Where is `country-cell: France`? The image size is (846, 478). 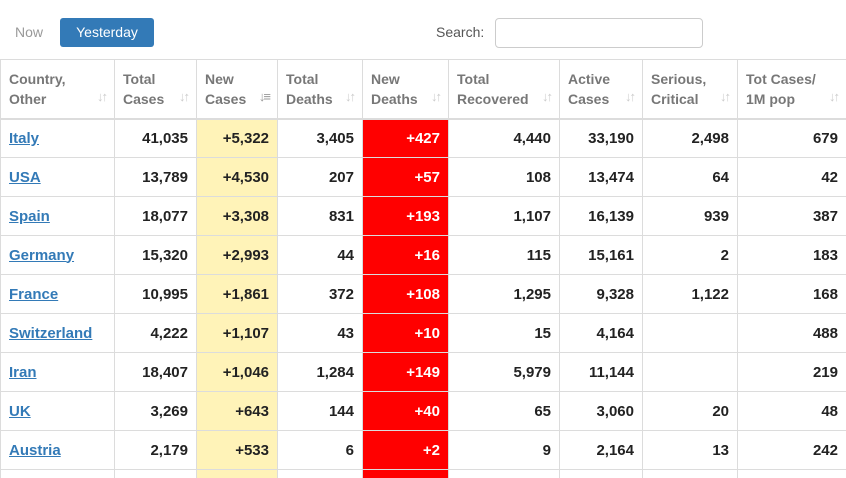
country-cell: France is located at coordinates (57, 294).